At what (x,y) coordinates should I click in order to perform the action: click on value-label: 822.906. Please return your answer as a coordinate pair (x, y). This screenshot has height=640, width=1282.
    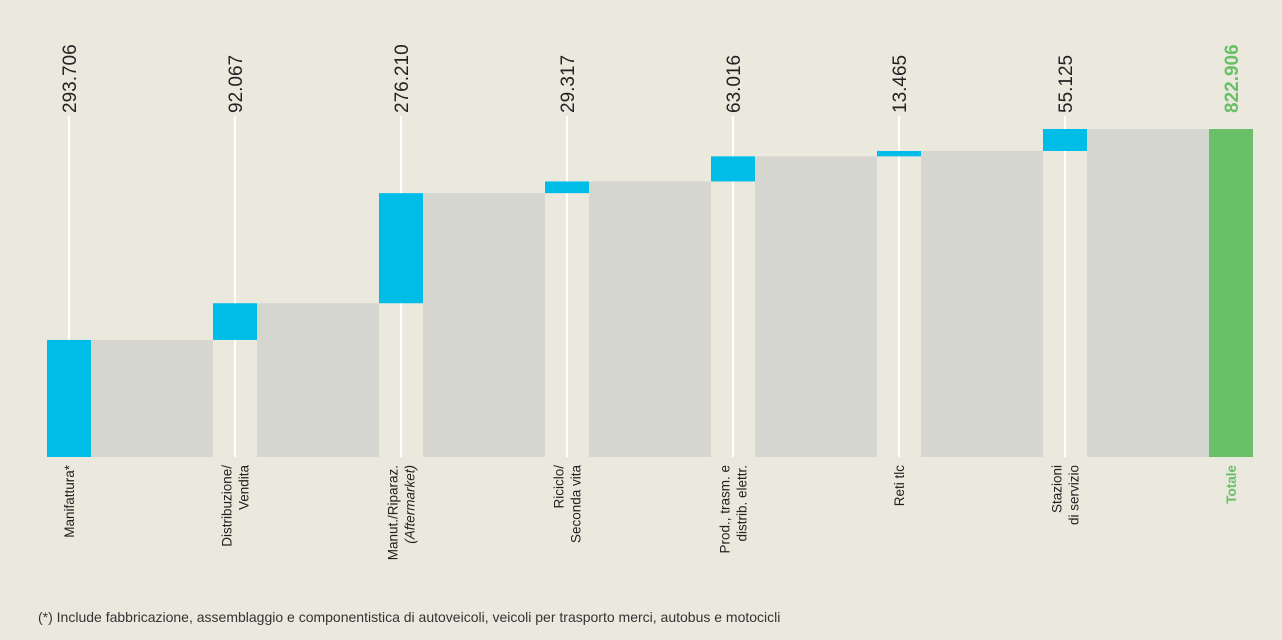
    Looking at the image, I should click on (1232, 78).